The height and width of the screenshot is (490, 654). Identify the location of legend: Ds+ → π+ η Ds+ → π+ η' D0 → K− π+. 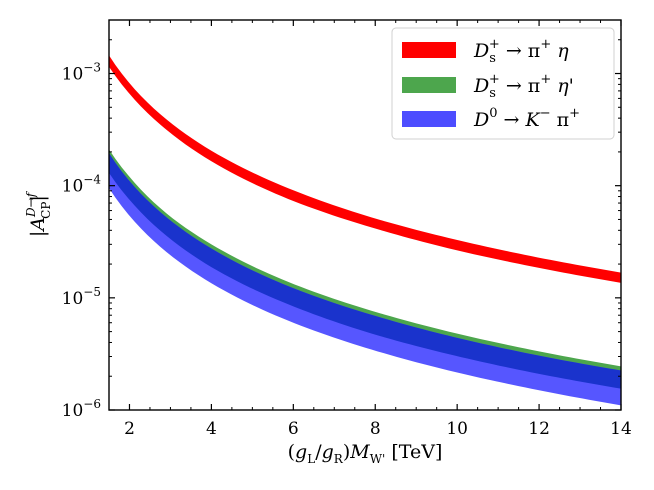
(503, 83).